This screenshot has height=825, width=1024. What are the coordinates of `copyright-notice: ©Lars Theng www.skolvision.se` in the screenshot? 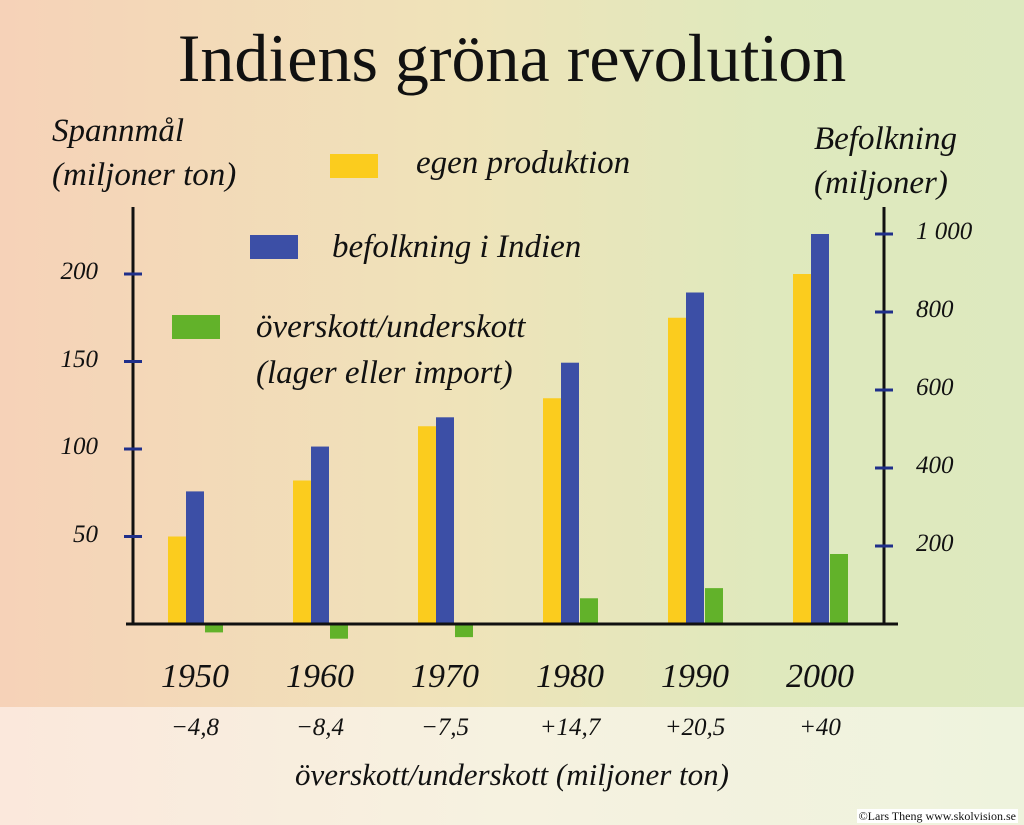 It's located at (937, 816).